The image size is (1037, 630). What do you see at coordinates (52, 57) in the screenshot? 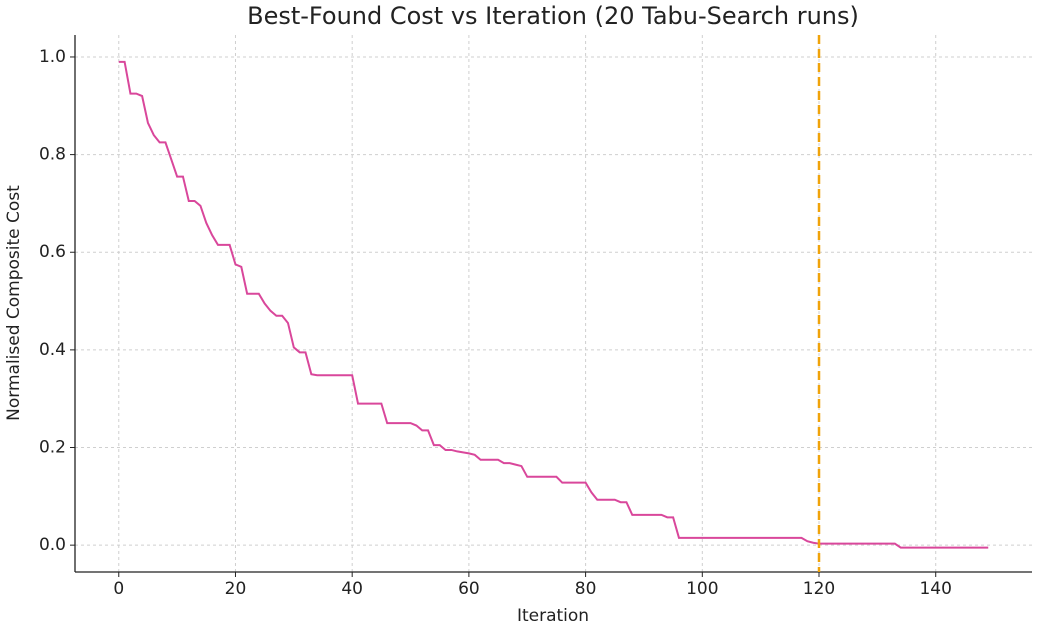
I see `y-tick-label: 1.0` at bounding box center [52, 57].